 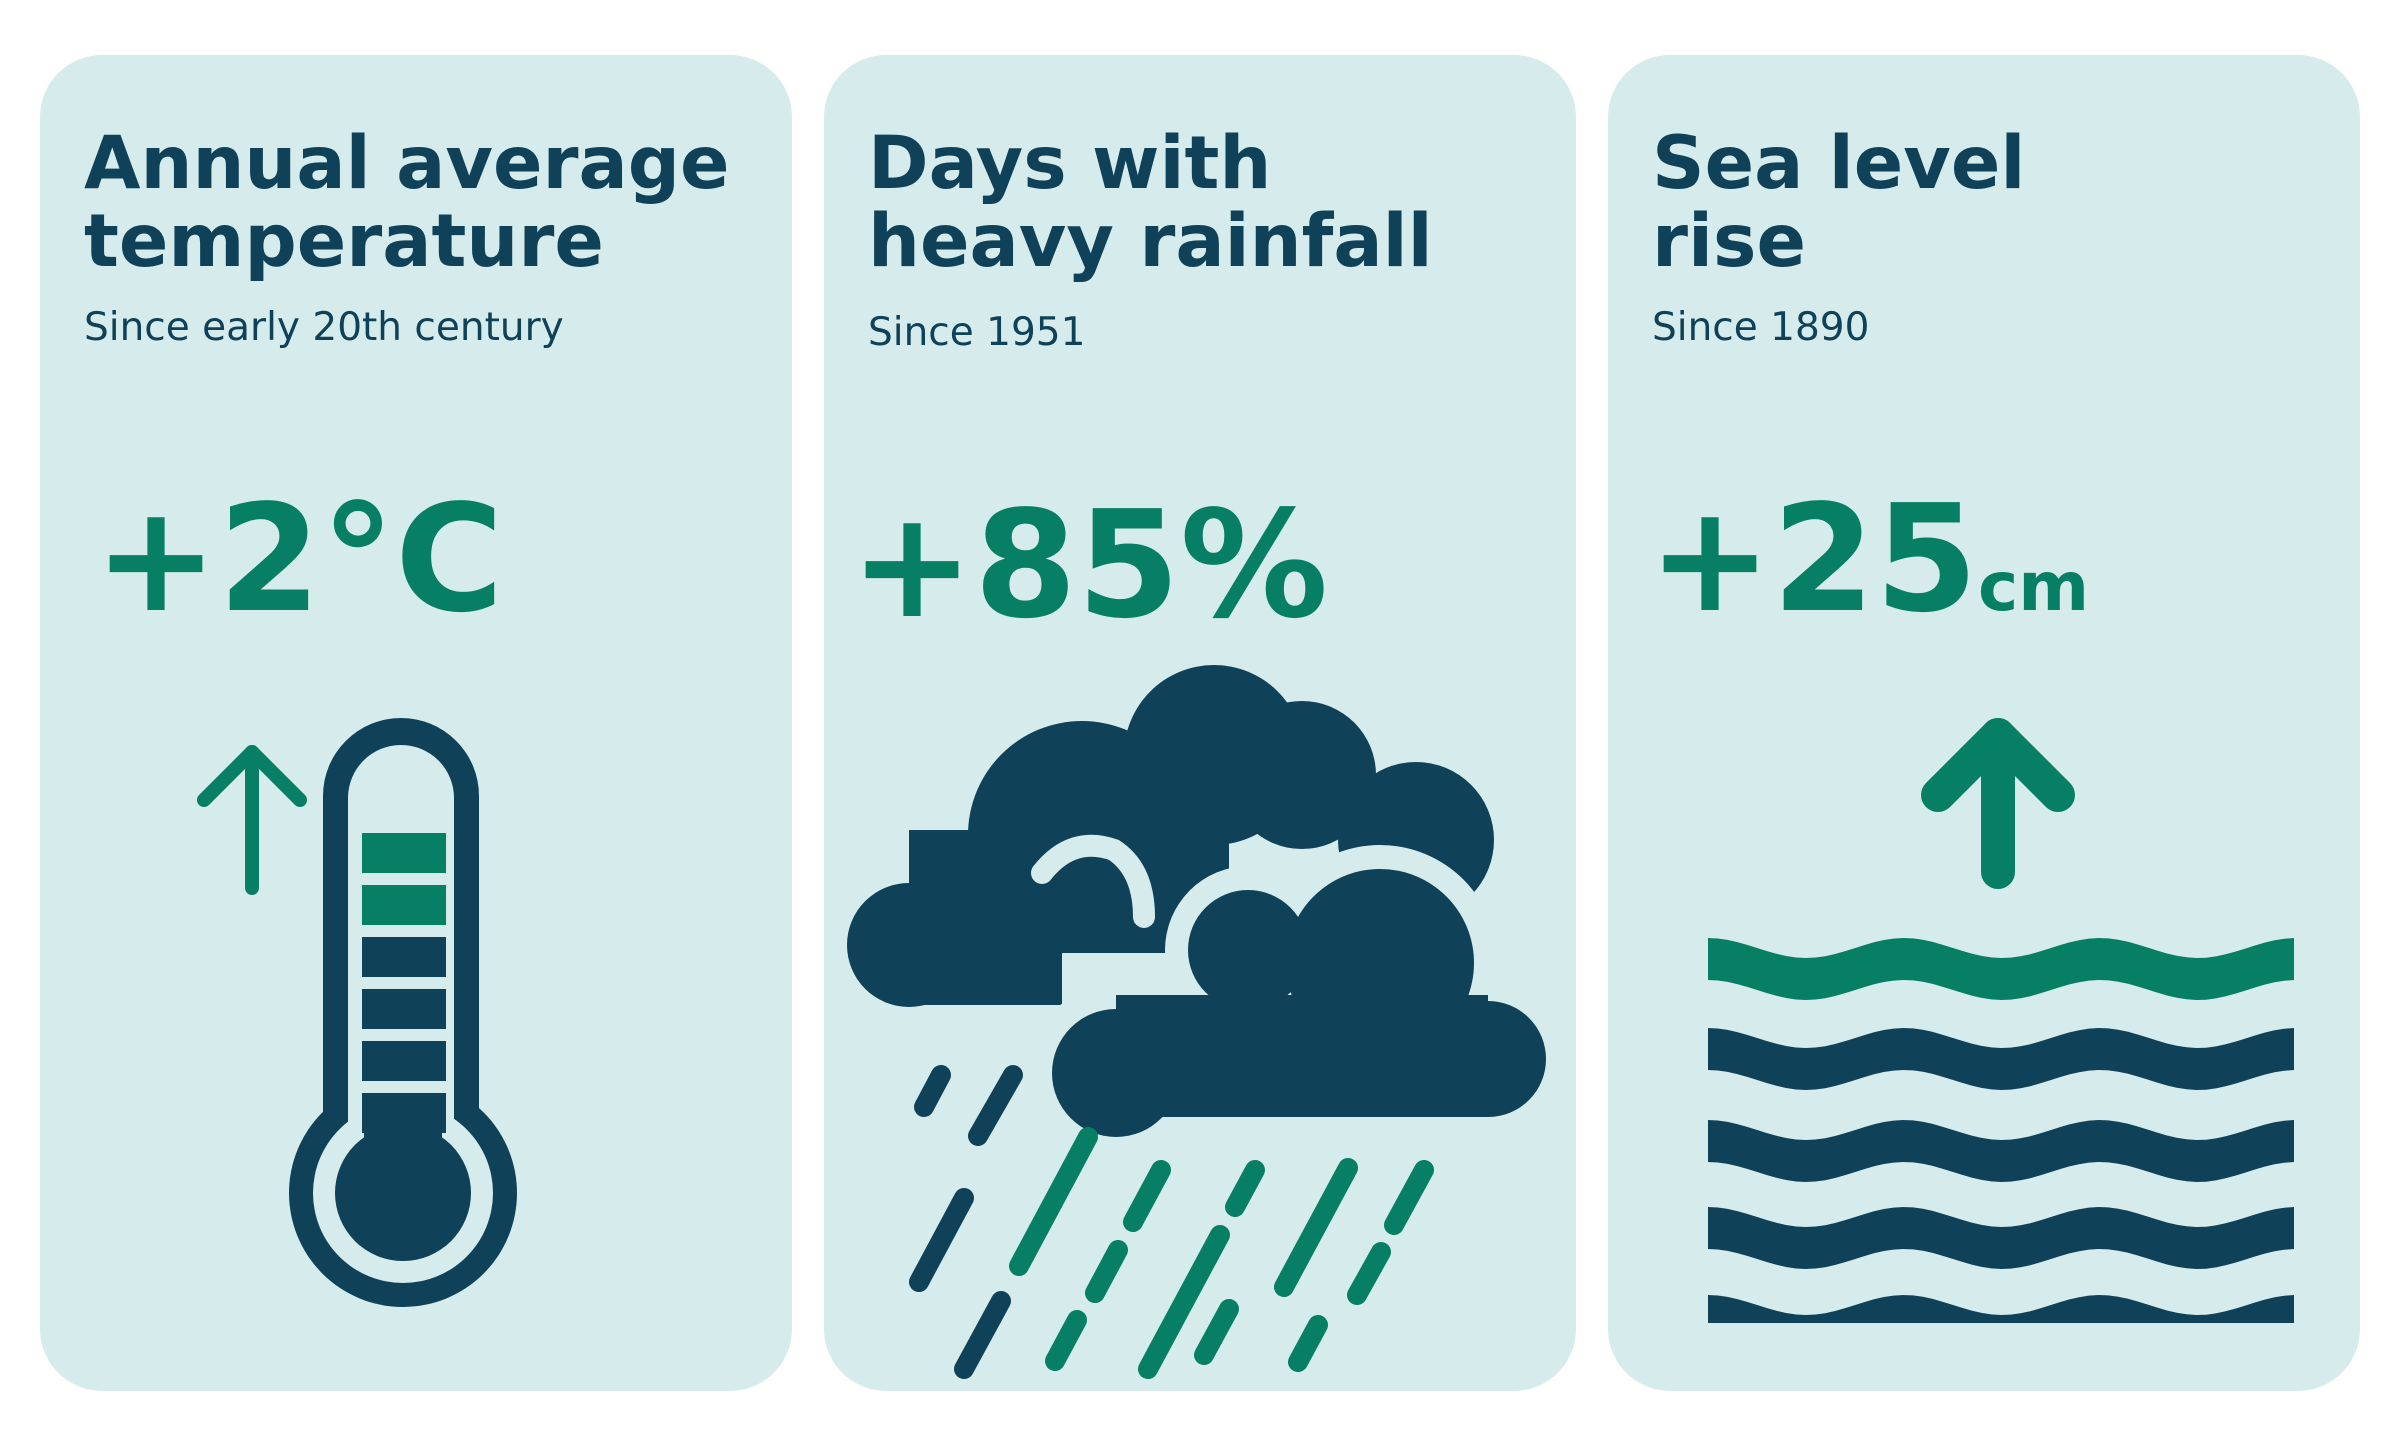 What do you see at coordinates (1171, 1222) in the screenshot?
I see `rain-drops` at bounding box center [1171, 1222].